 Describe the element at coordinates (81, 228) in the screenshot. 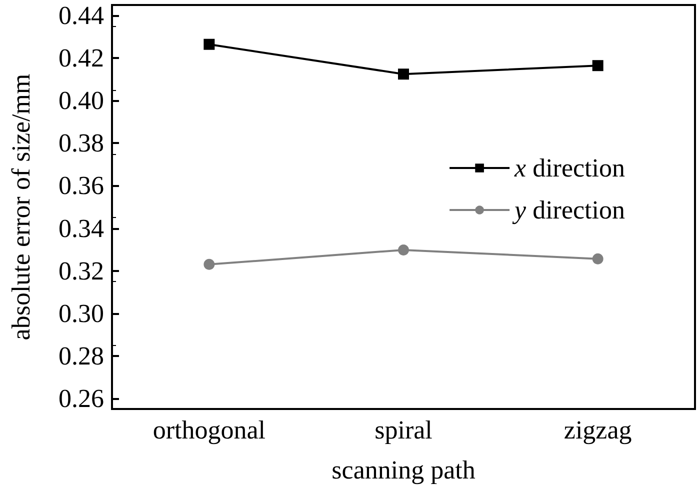

I see `y-tick-label: 0.34` at that location.